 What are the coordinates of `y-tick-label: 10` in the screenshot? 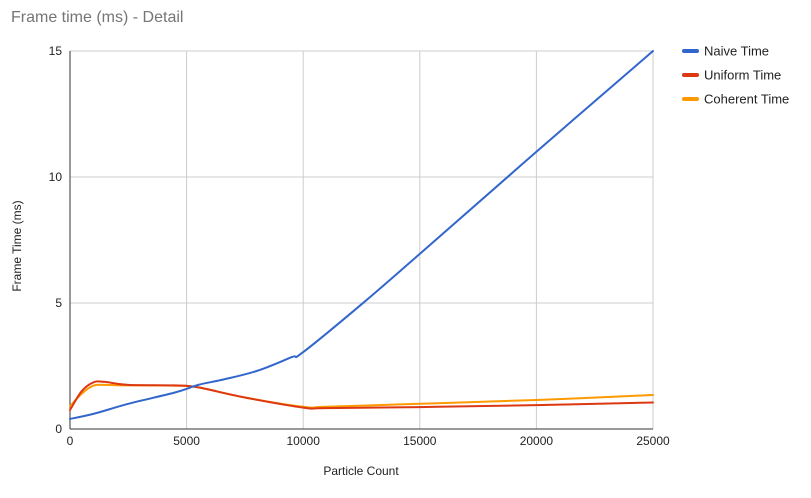 It's located at (56, 177).